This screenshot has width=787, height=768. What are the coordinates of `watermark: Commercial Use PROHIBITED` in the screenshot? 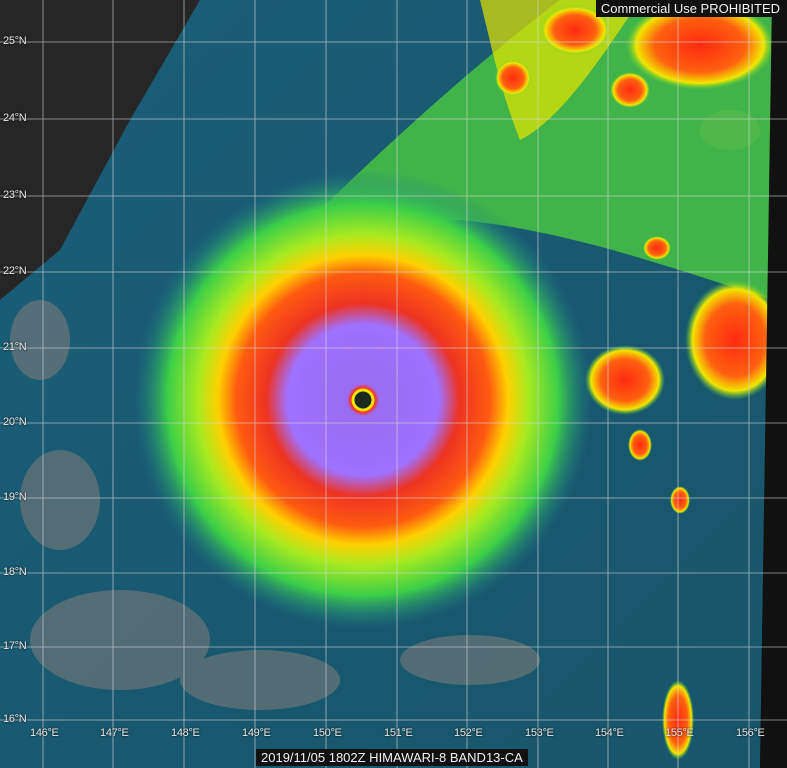 It's located at (690, 8).